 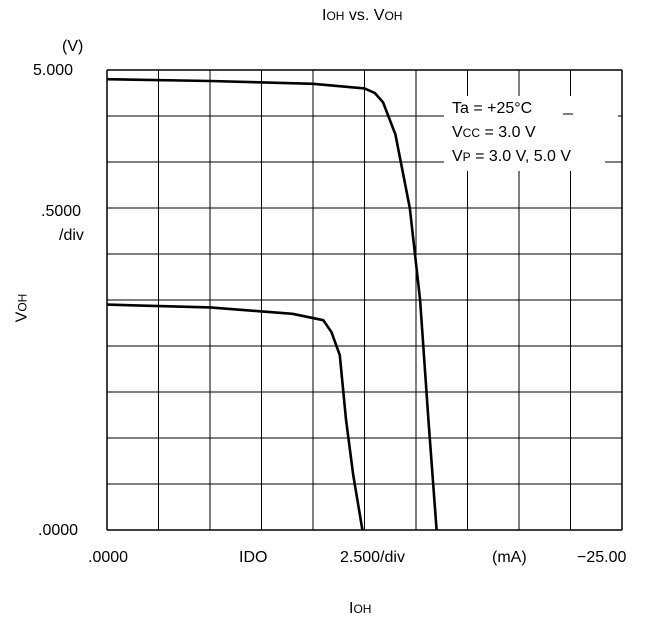 I want to click on annotation-background, so click(x=531, y=133).